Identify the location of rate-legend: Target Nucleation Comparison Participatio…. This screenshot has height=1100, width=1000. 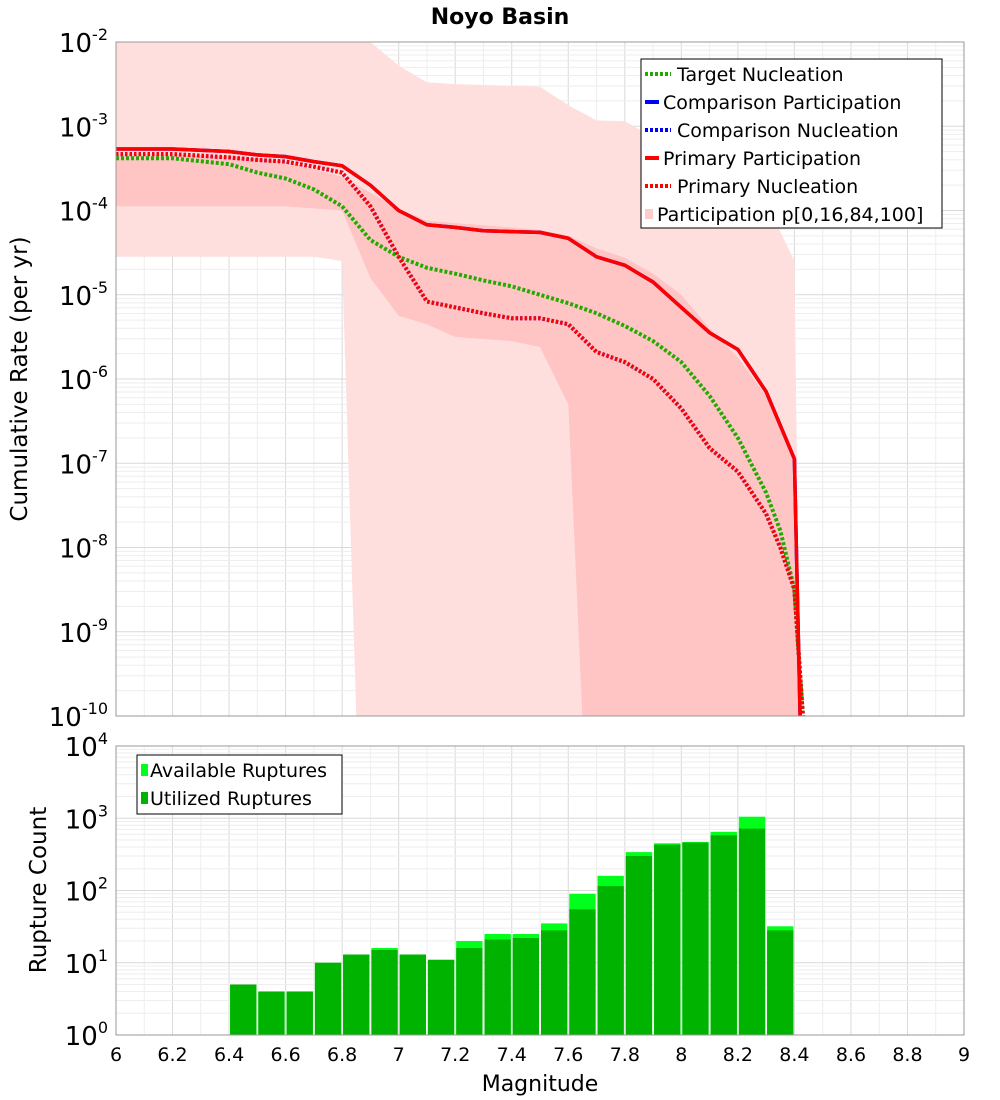
(791, 143).